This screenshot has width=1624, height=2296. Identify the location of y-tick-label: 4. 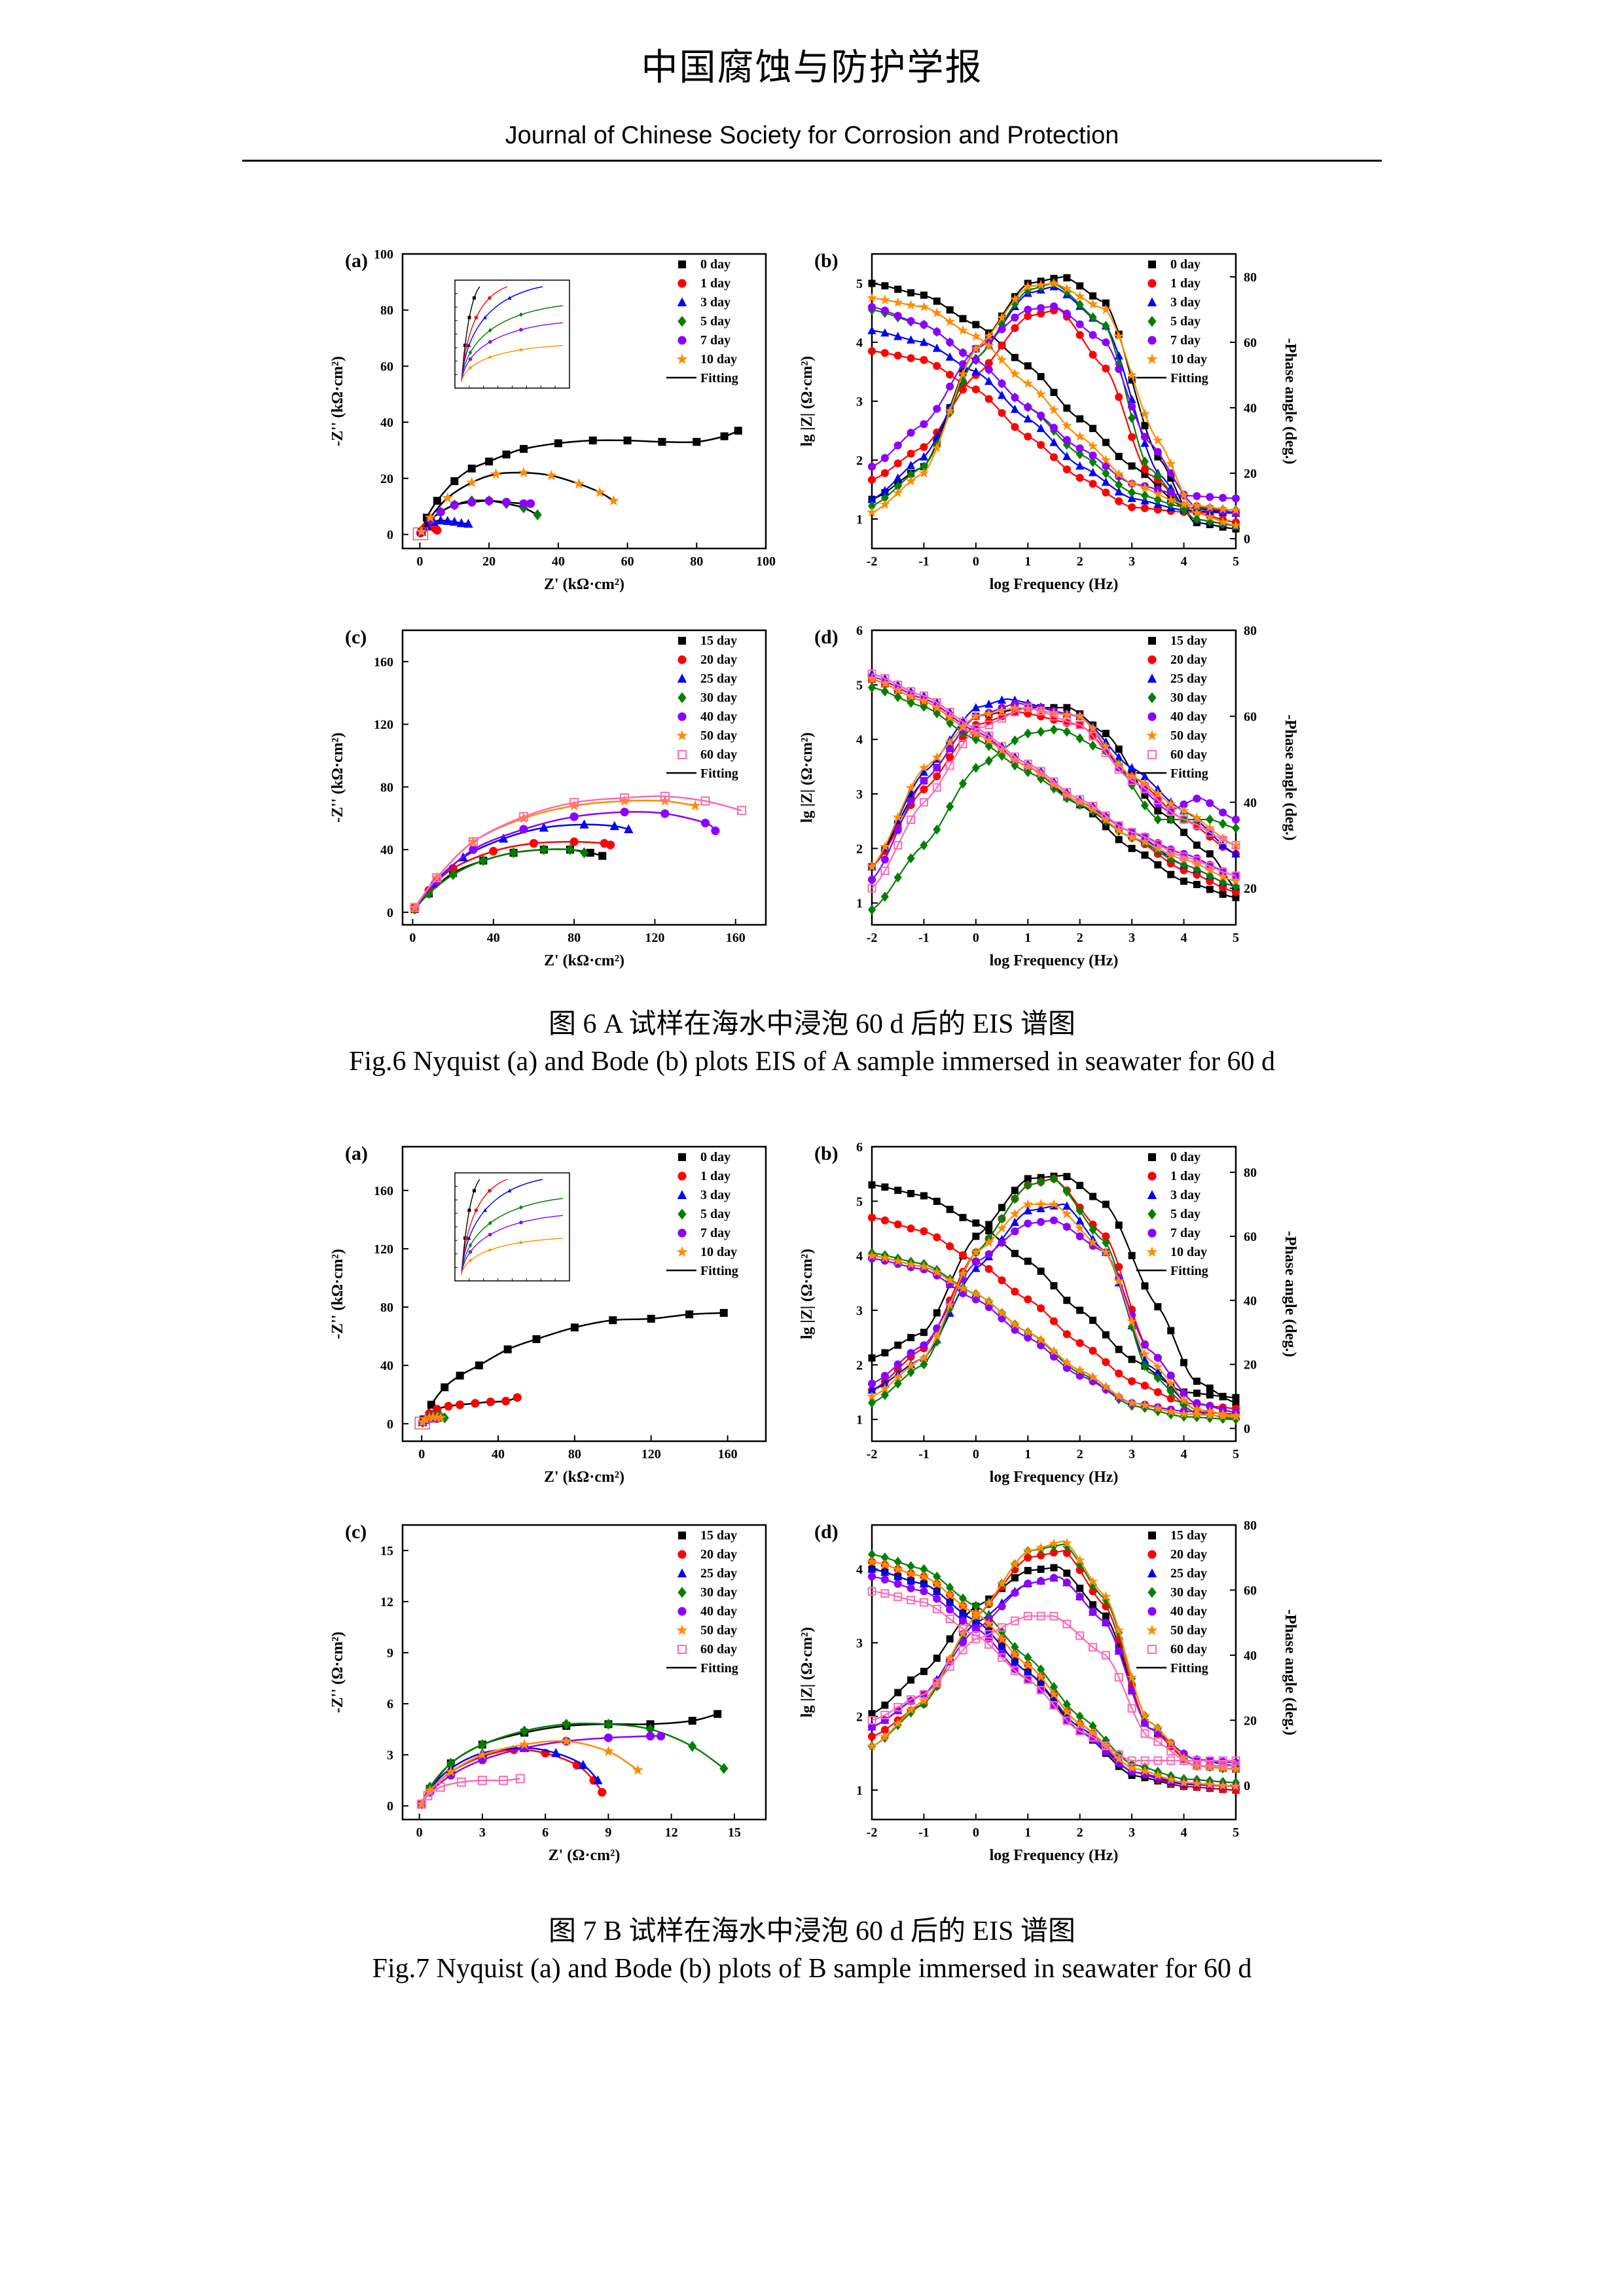
(859, 343).